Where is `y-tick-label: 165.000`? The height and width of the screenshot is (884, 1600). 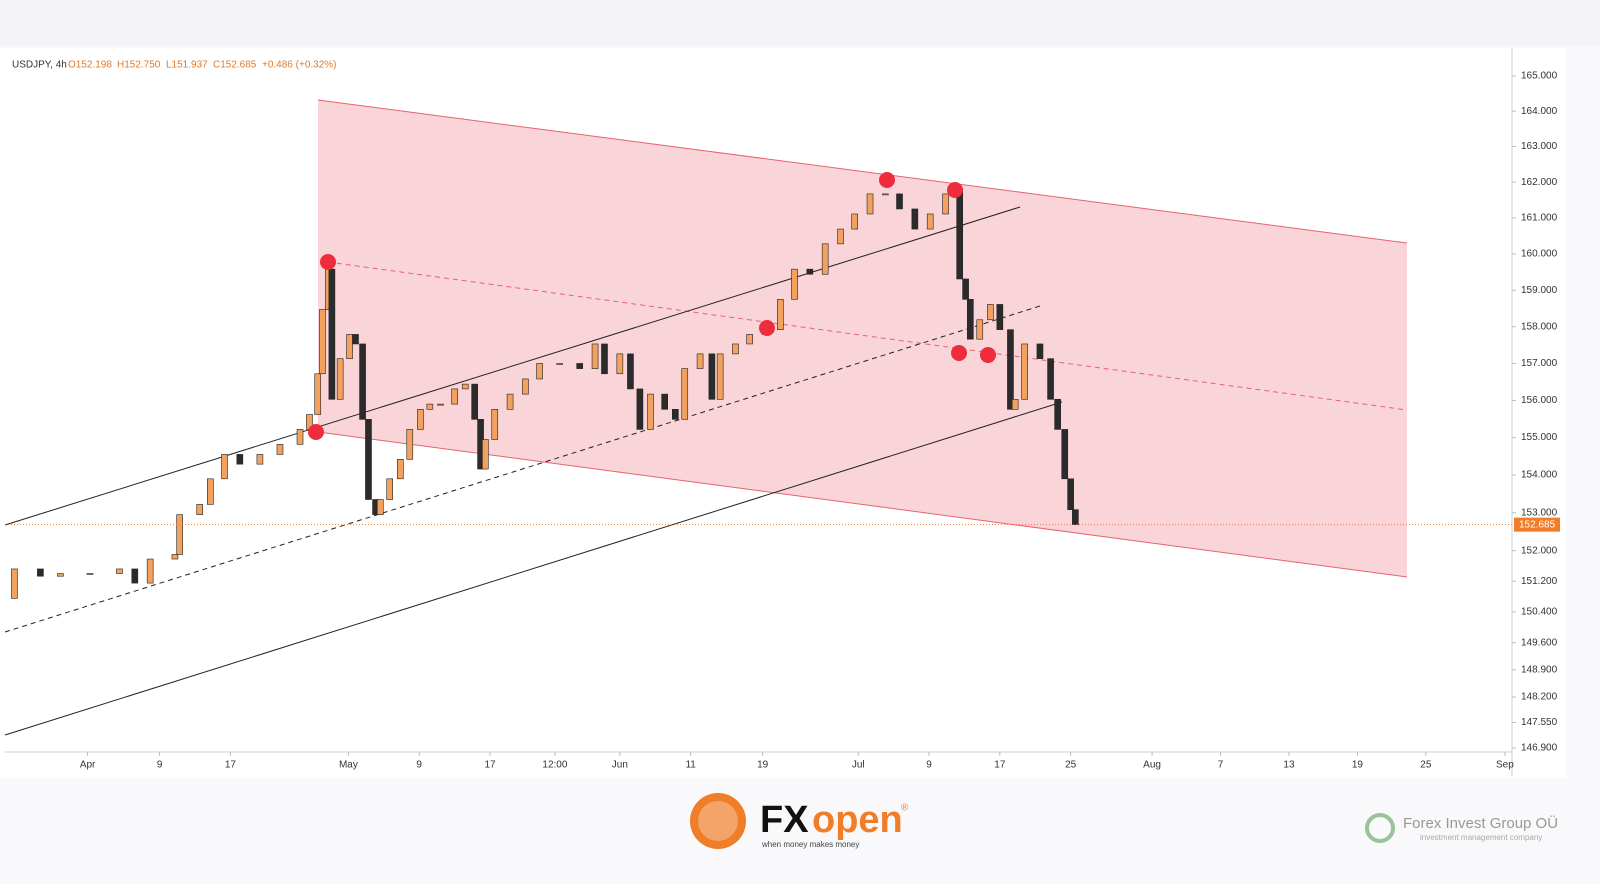 y-tick-label: 165.000 is located at coordinates (1539, 76).